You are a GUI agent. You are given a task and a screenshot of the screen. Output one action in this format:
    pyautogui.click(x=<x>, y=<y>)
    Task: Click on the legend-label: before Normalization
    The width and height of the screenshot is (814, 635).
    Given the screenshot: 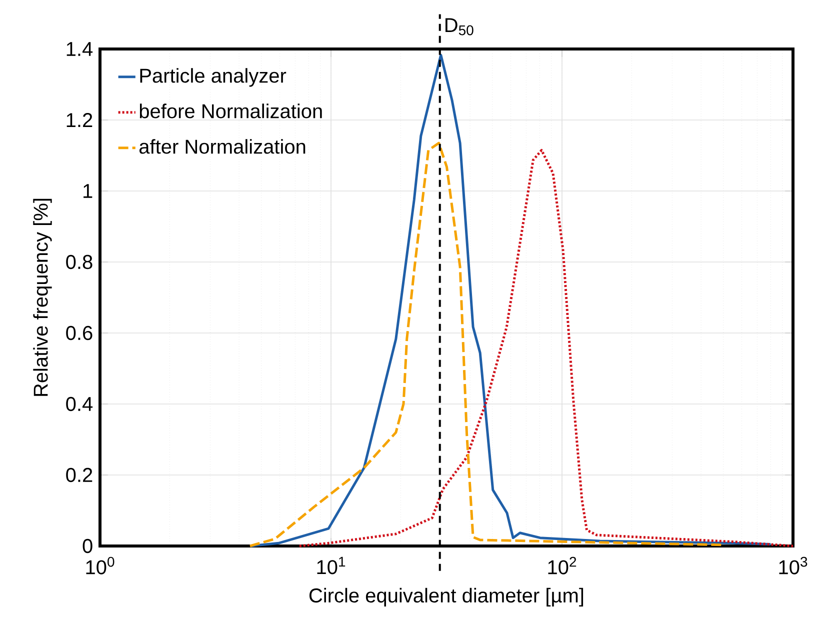 What is the action you would take?
    pyautogui.click(x=231, y=111)
    